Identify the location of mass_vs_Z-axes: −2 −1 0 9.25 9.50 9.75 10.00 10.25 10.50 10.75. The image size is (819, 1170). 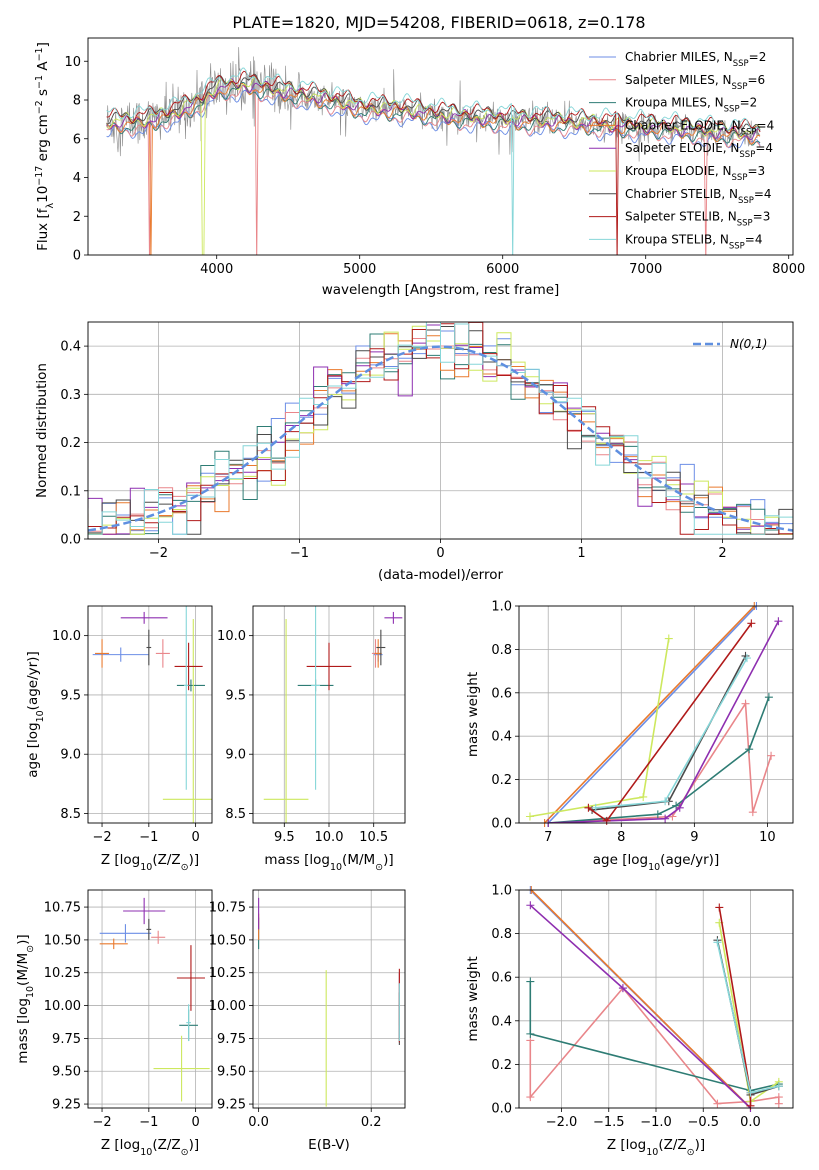
(128, 1010).